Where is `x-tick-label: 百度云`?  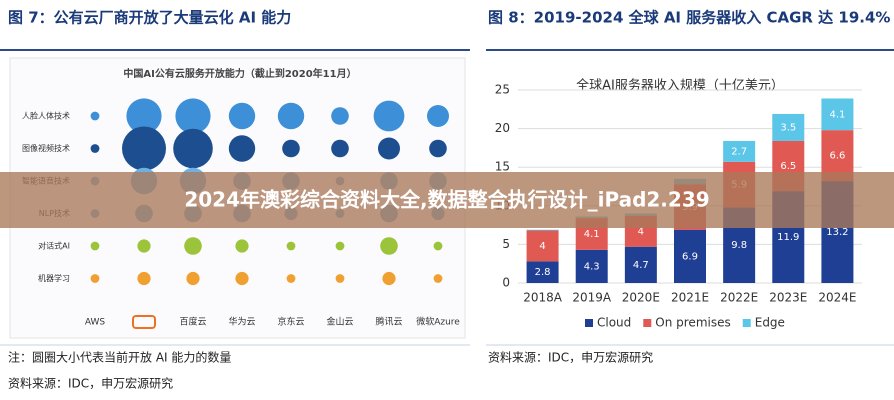
x-tick-label: 百度云 is located at coordinates (192, 322).